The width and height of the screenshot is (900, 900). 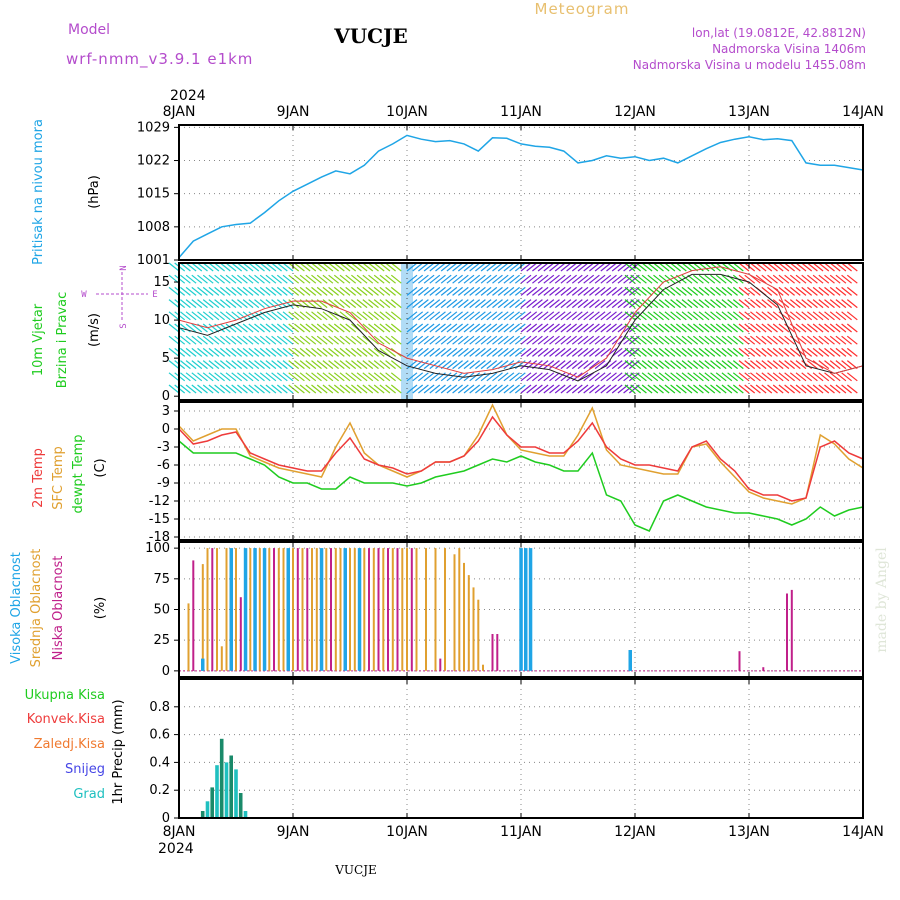 I want to click on top-day-label: 14JAN, so click(x=863, y=112).